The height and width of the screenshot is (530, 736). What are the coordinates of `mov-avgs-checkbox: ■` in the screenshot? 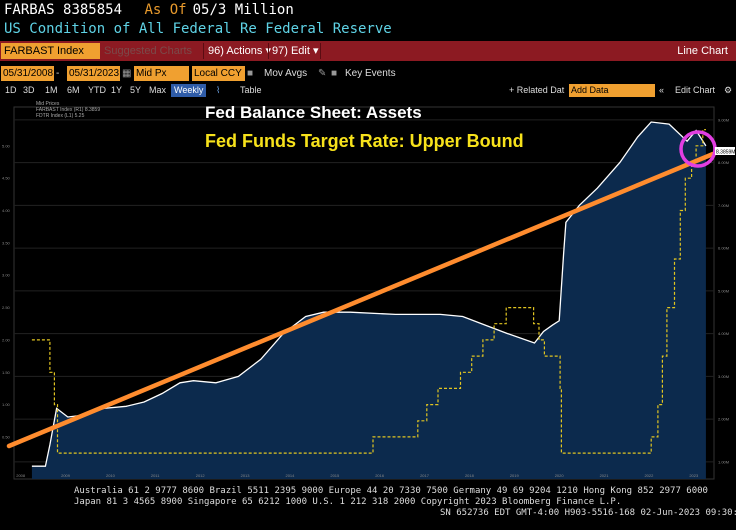 It's located at (250, 73).